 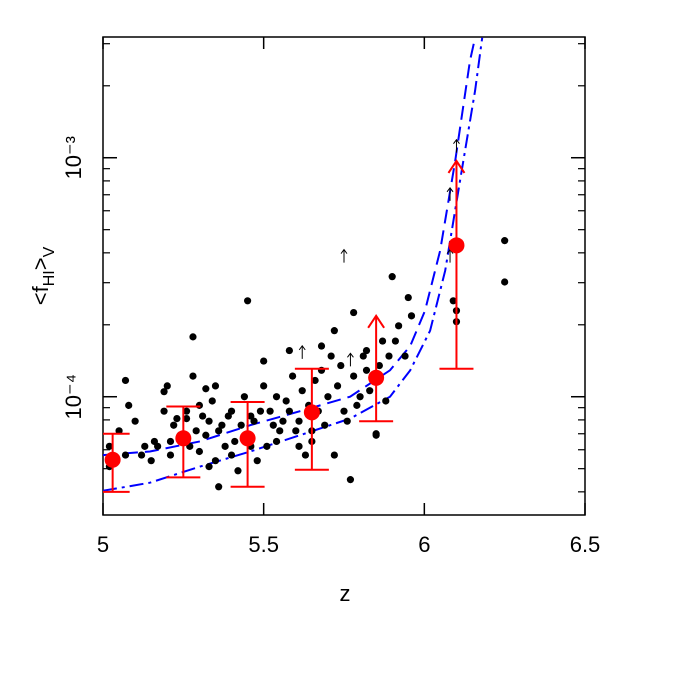 What do you see at coordinates (345, 593) in the screenshot?
I see `x-axis-label: z` at bounding box center [345, 593].